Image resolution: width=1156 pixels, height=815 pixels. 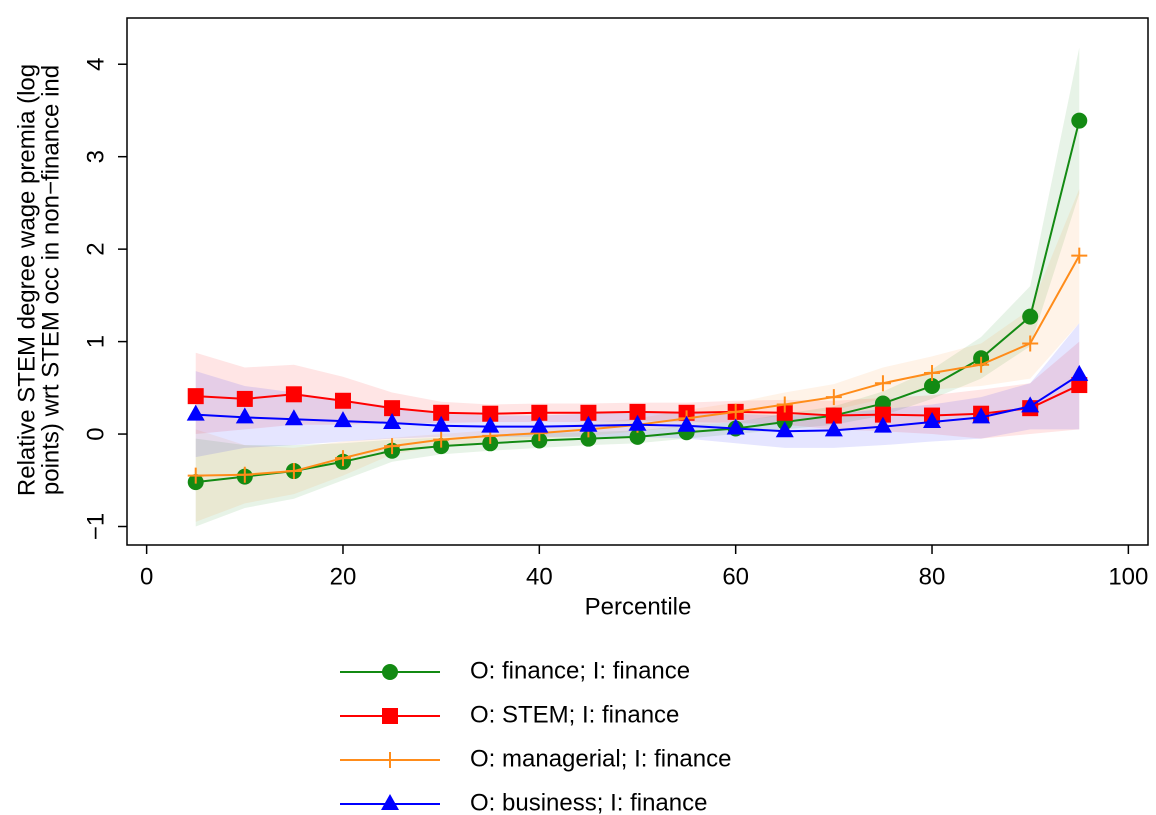 I want to click on x-tick-label: 40, so click(x=539, y=576).